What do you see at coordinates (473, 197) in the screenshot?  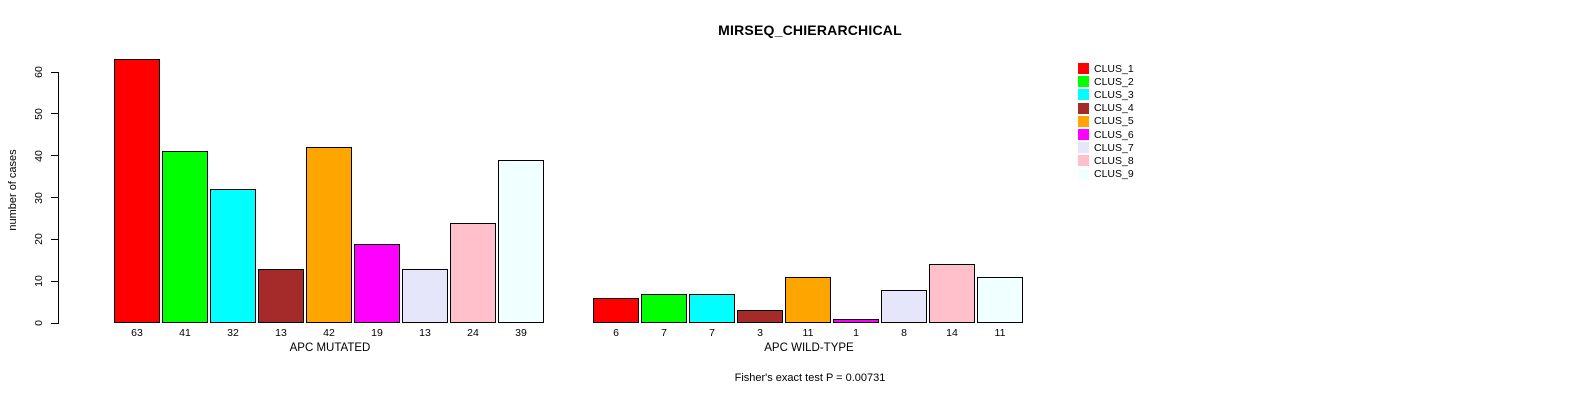 I see `bar-column: 24` at bounding box center [473, 197].